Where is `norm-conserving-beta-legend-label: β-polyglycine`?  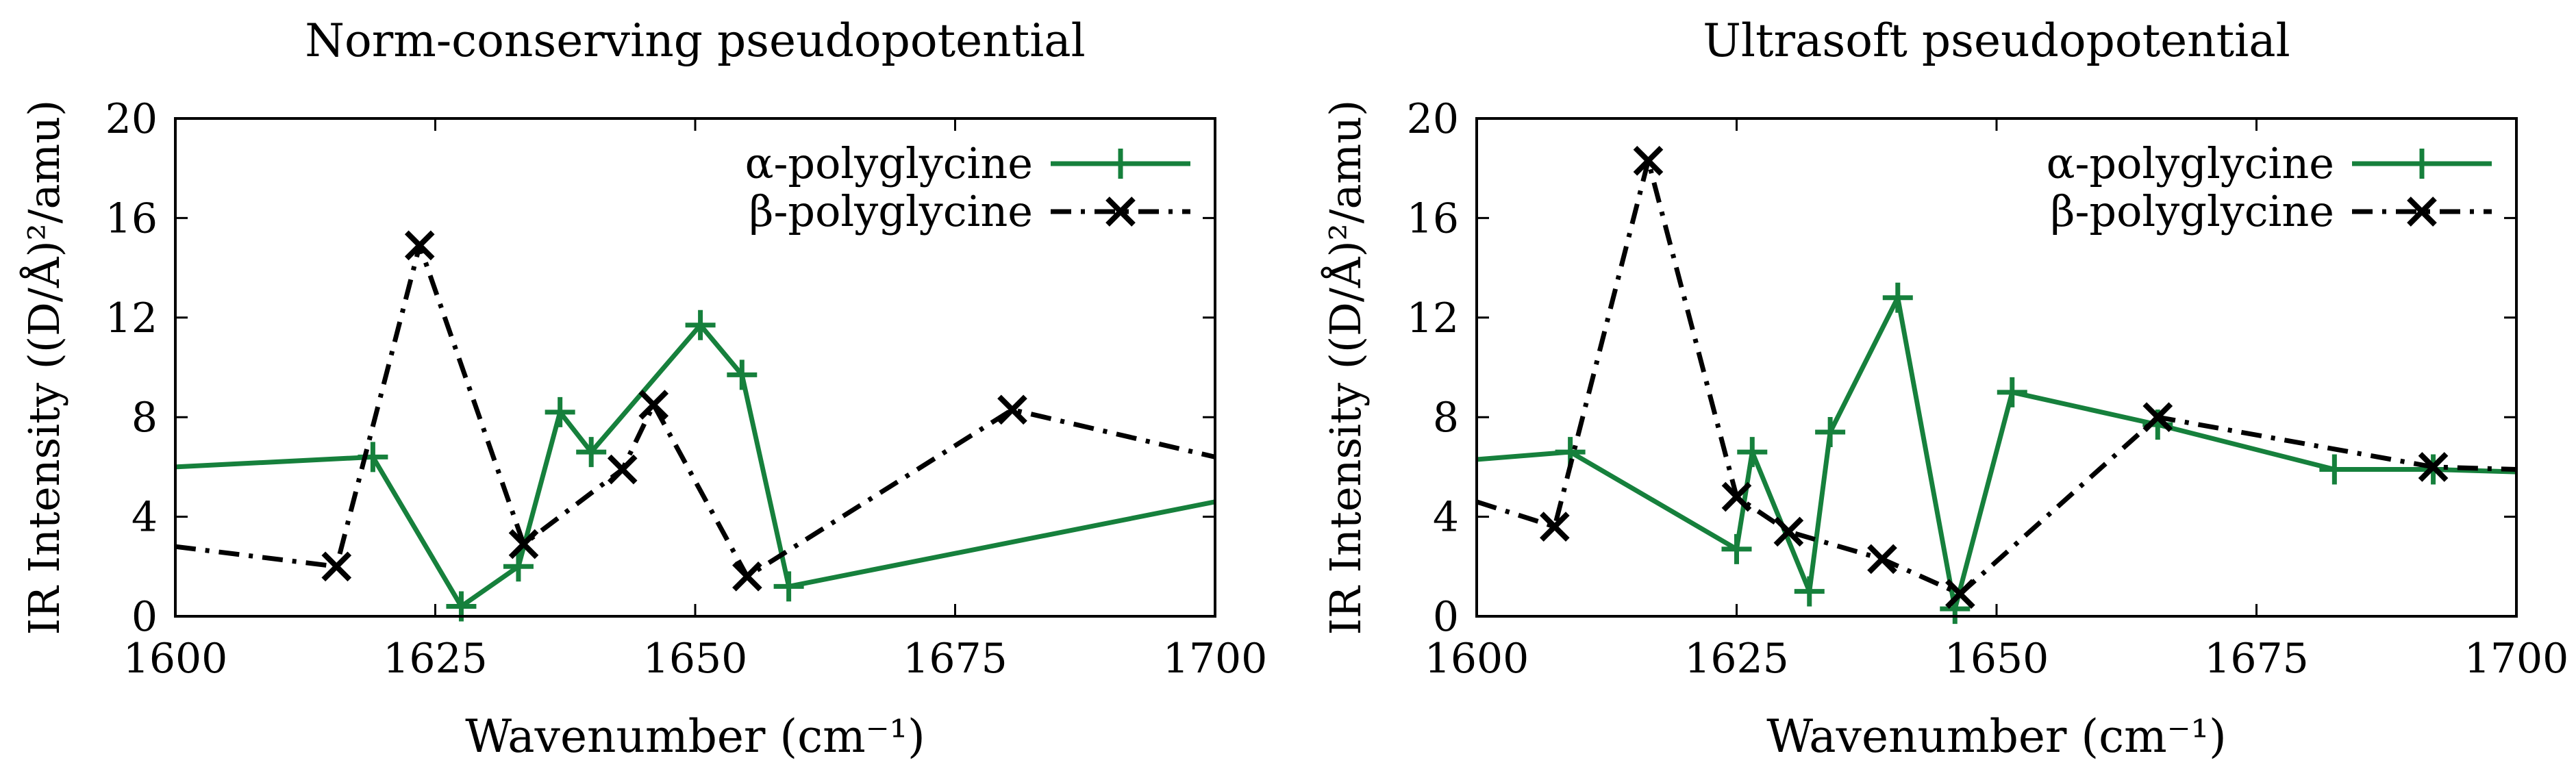 norm-conserving-beta-legend-label: β-polyglycine is located at coordinates (891, 211).